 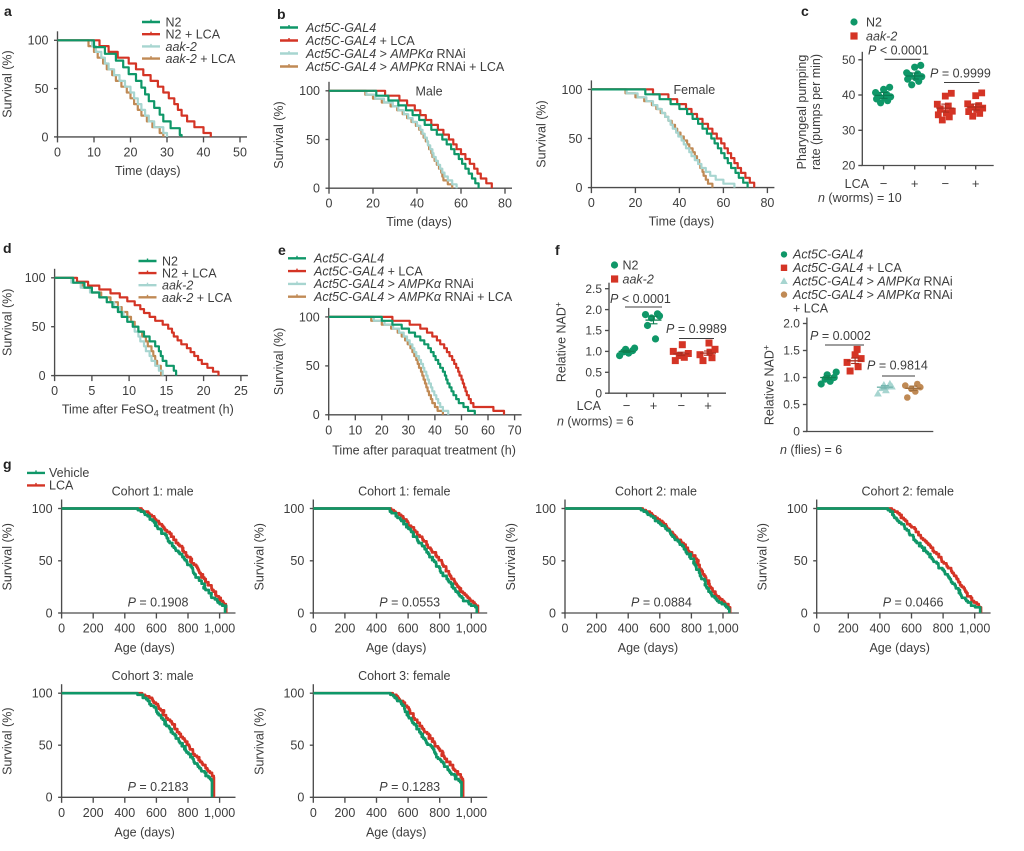 What do you see at coordinates (148, 411) in the screenshot?
I see `svg-text: Time after FeSO4 treatment (h)` at bounding box center [148, 411].